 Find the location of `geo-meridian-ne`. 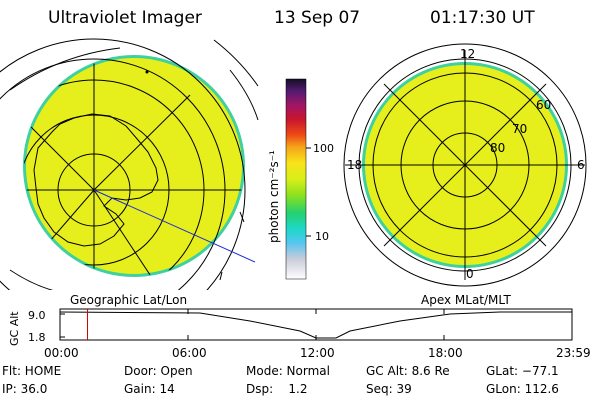

geo-meridian-ne is located at coordinates (142, 142).